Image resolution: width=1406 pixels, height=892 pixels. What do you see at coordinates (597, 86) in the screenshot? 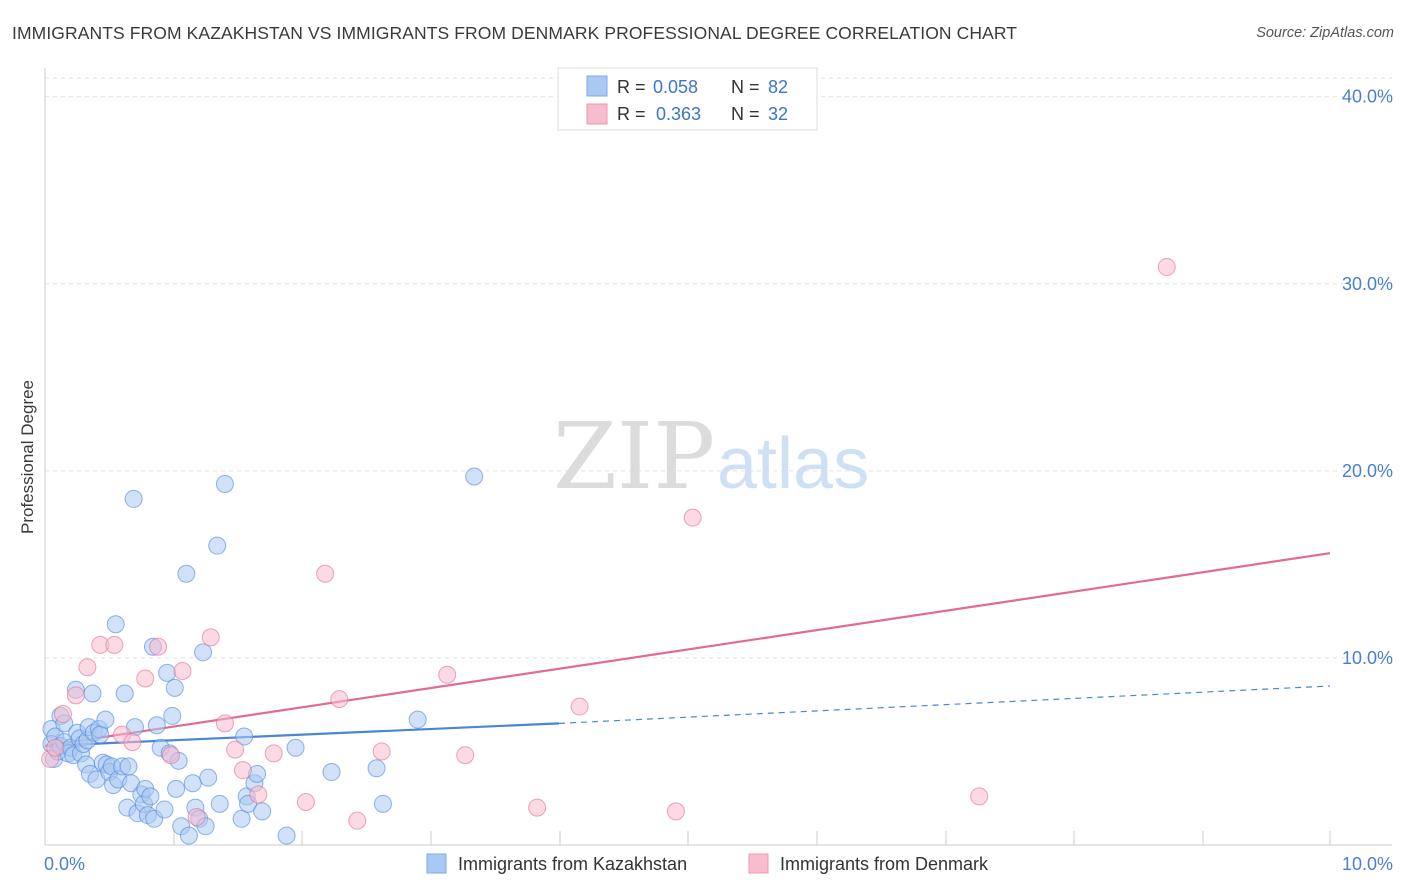
I see `legend-swatch-kazakhstan` at bounding box center [597, 86].